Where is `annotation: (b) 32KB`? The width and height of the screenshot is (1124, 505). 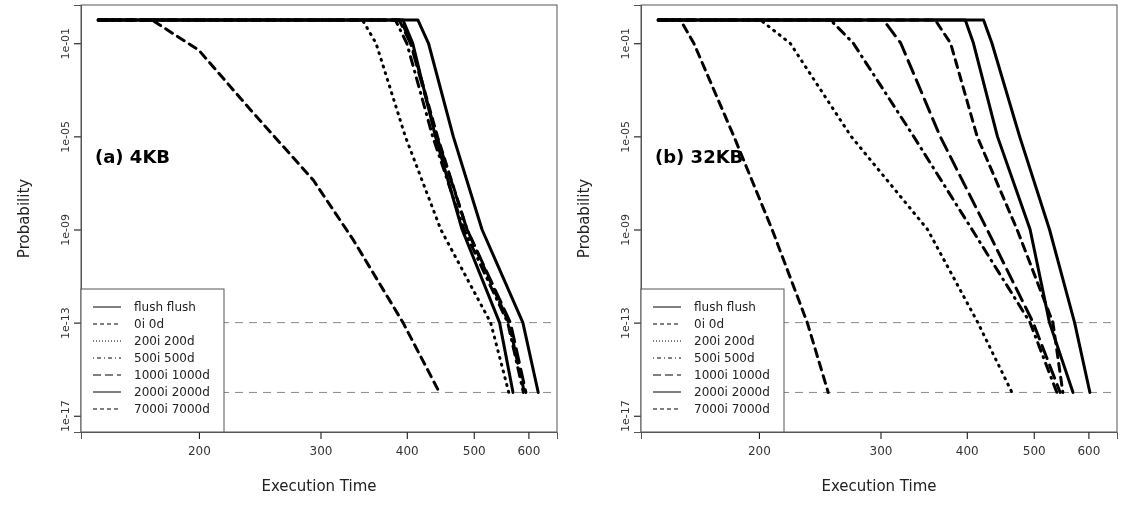
annotation: (b) 32KB is located at coordinates (699, 156).